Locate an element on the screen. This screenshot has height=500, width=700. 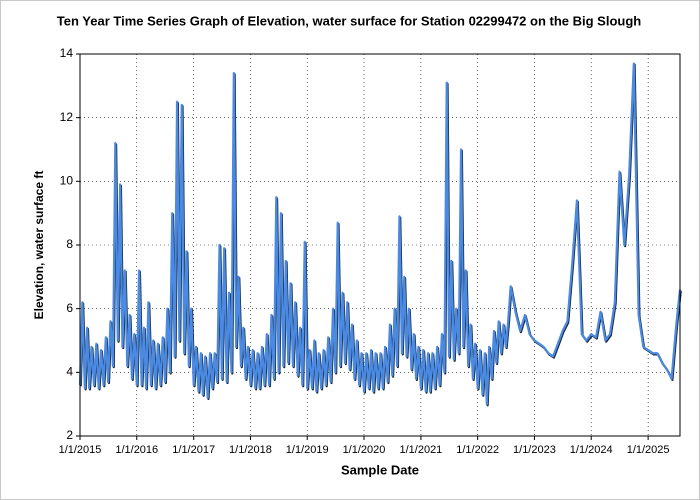
y-tick-label: 4 is located at coordinates (69, 372).